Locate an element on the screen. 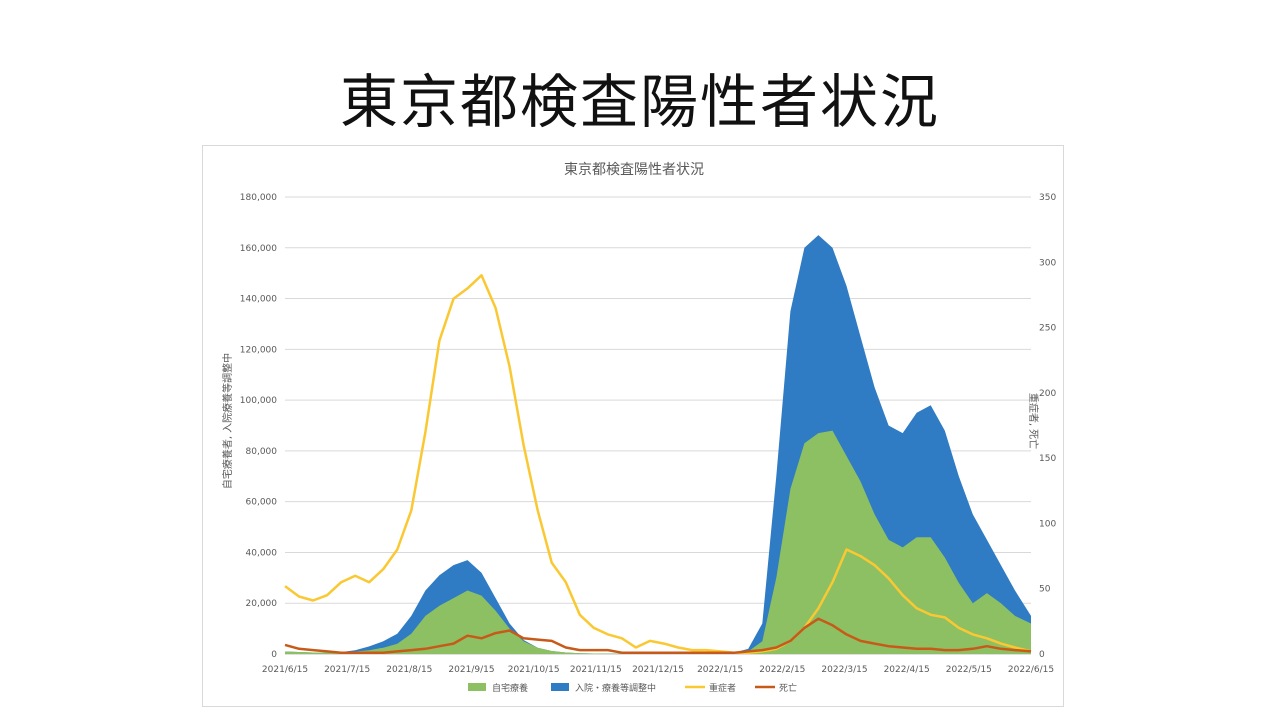  legend-label: 入院・療養等調整中 is located at coordinates (615, 688).